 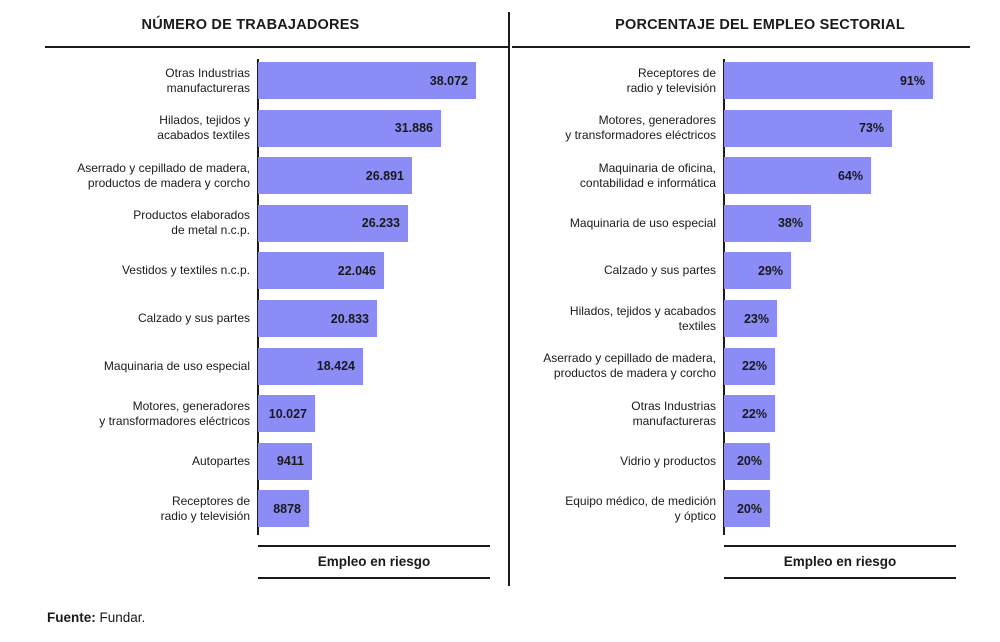 I want to click on workers-bar-value: 26.891, so click(x=384, y=175).